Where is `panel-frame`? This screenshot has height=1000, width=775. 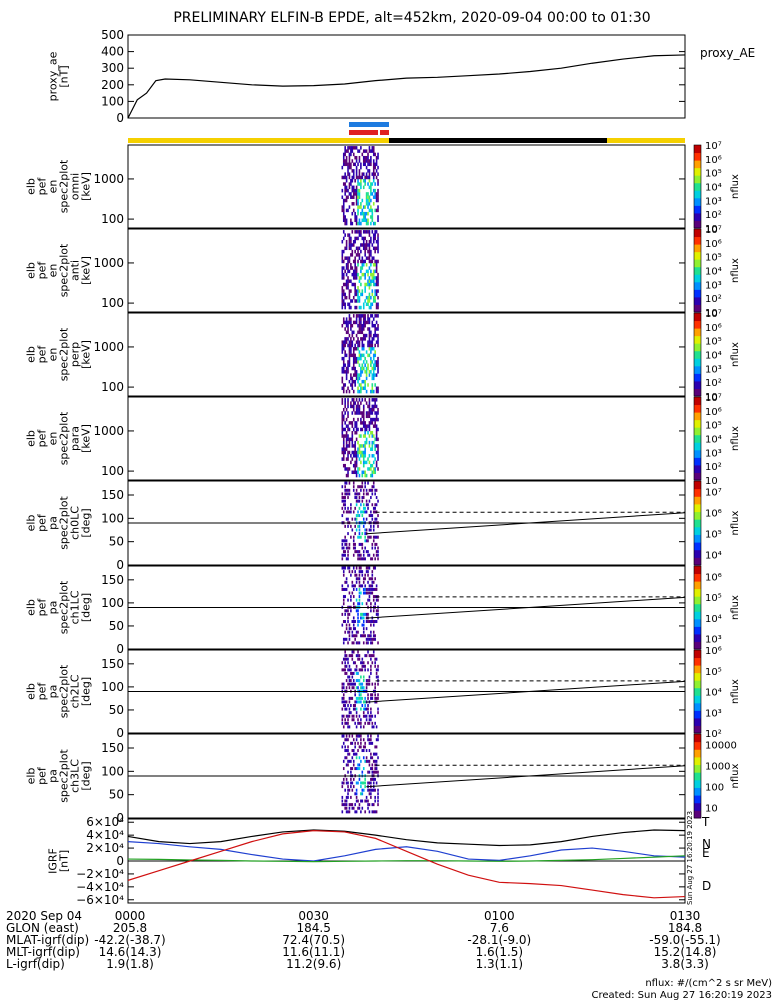 panel-frame is located at coordinates (406, 270).